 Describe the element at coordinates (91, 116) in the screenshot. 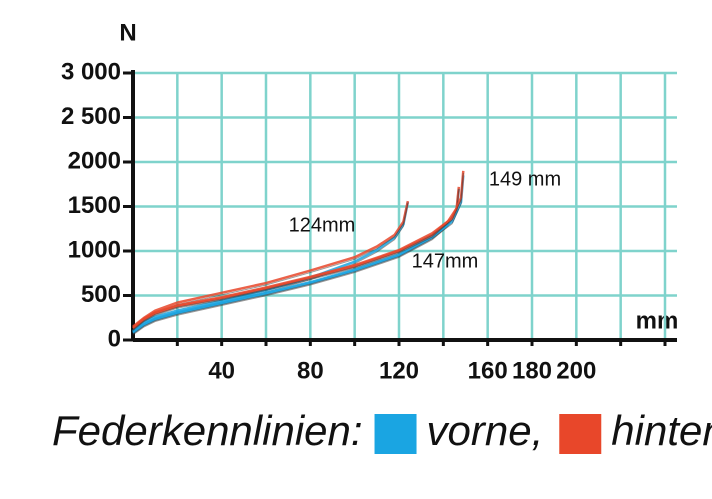

I see `y-tick-label: 2 500` at that location.